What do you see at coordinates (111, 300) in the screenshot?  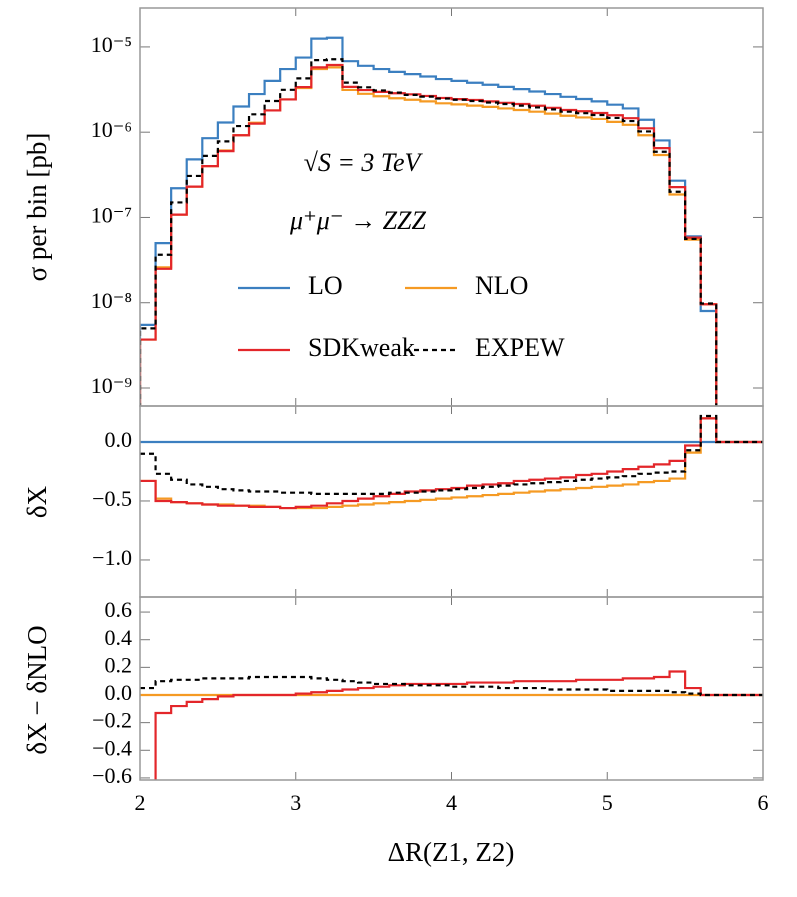 I see `y-tick-label: 10⁻⁸` at bounding box center [111, 300].